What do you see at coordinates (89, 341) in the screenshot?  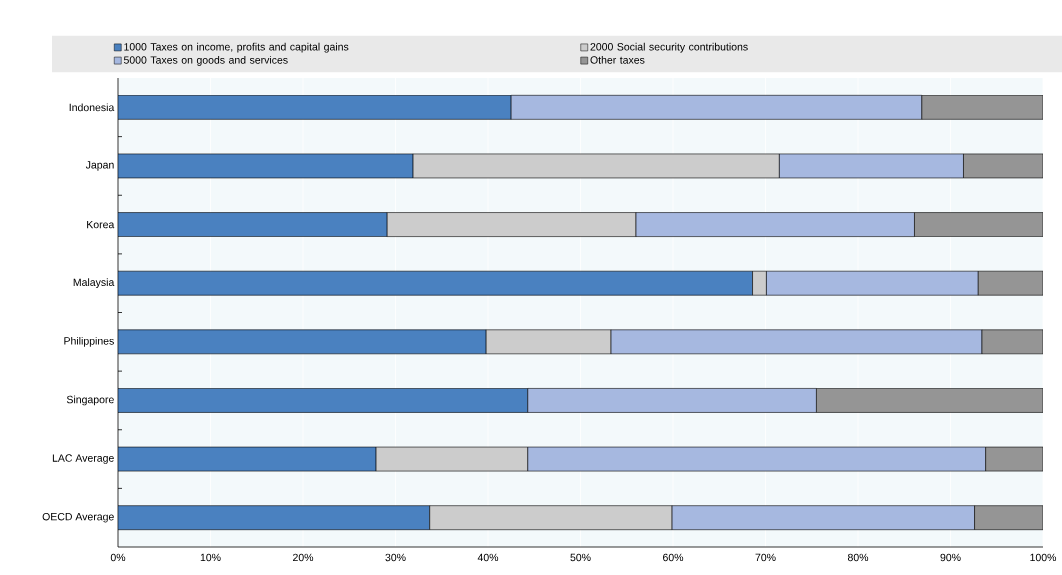 I see `y-tick-label: Philippines` at bounding box center [89, 341].